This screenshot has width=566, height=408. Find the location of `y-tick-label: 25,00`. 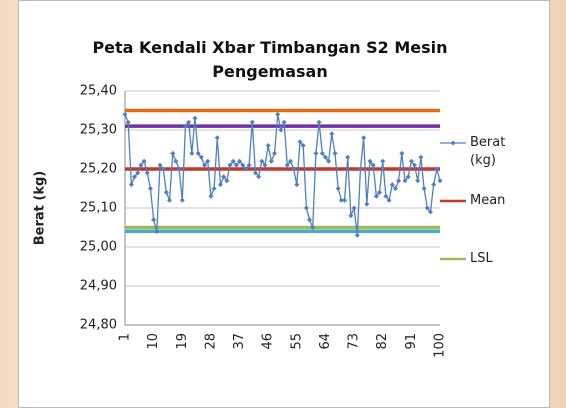

y-tick-label: 25,00 is located at coordinates (98, 247).